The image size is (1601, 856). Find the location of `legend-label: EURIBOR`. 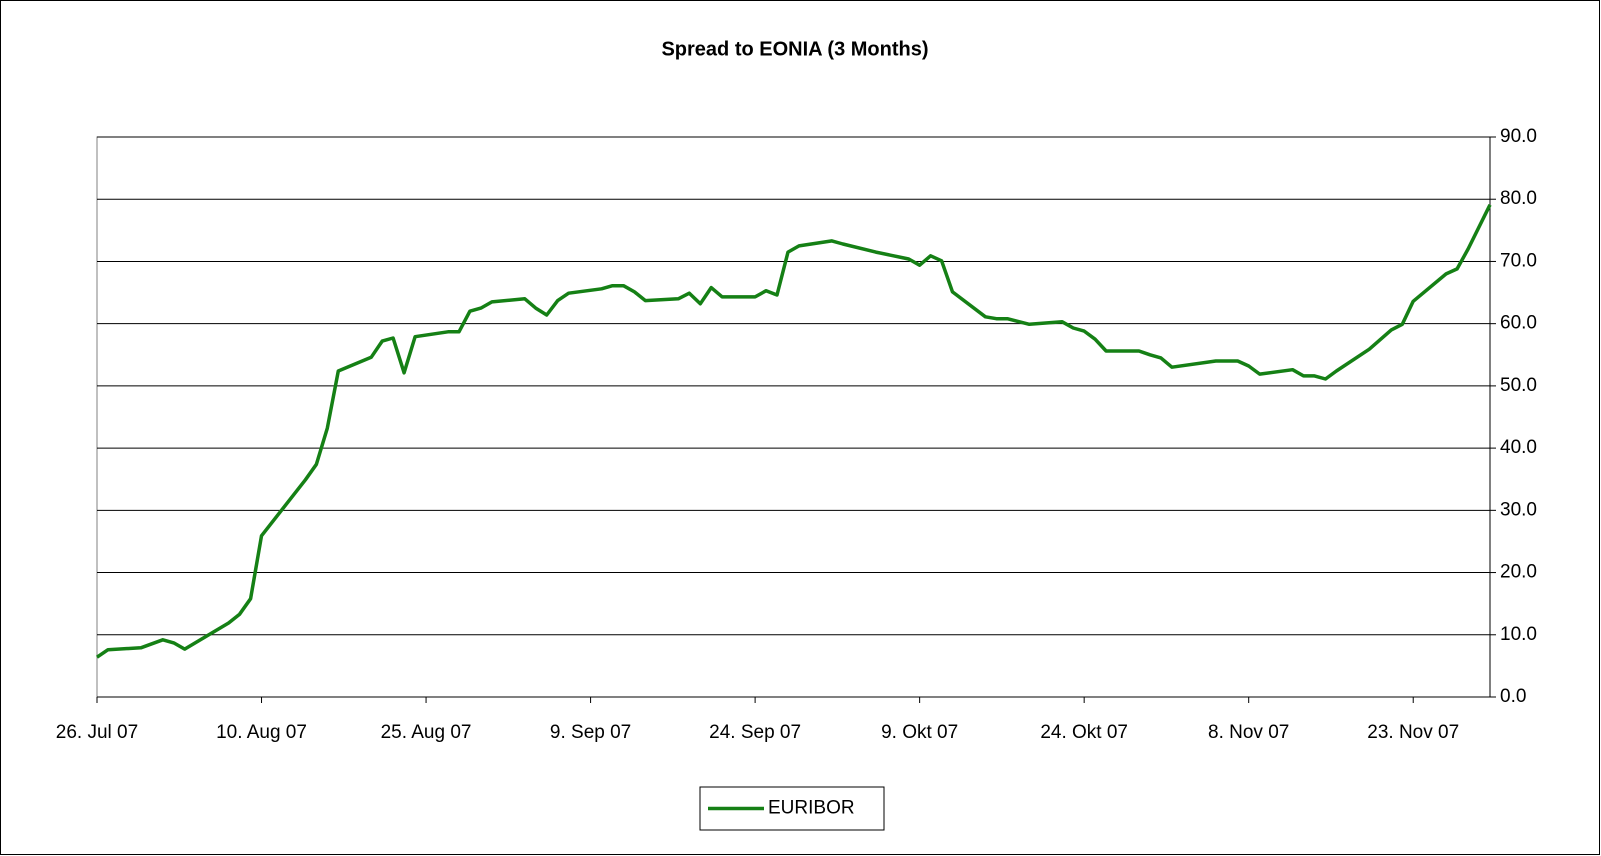

legend-label: EURIBOR is located at coordinates (811, 808).